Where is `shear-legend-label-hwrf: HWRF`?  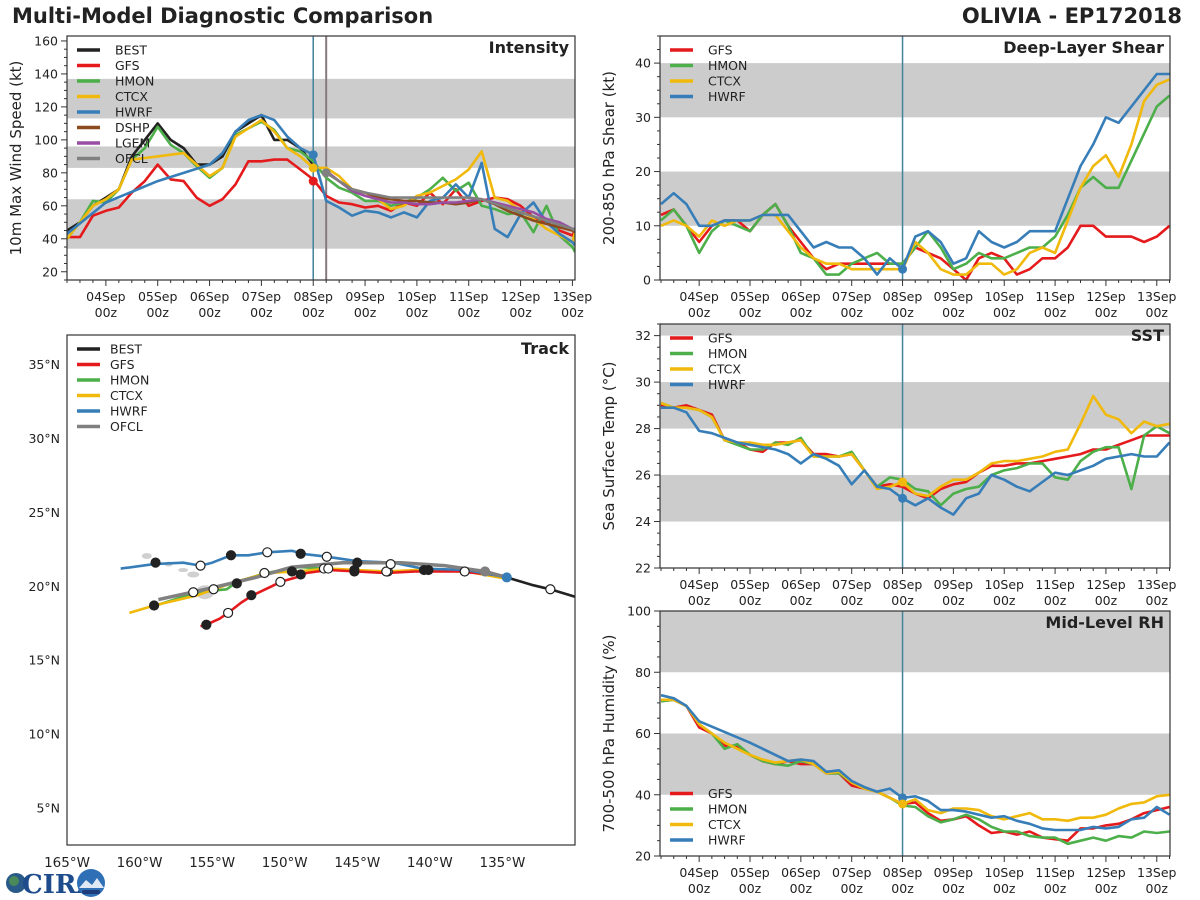 shear-legend-label-hwrf: HWRF is located at coordinates (727, 96).